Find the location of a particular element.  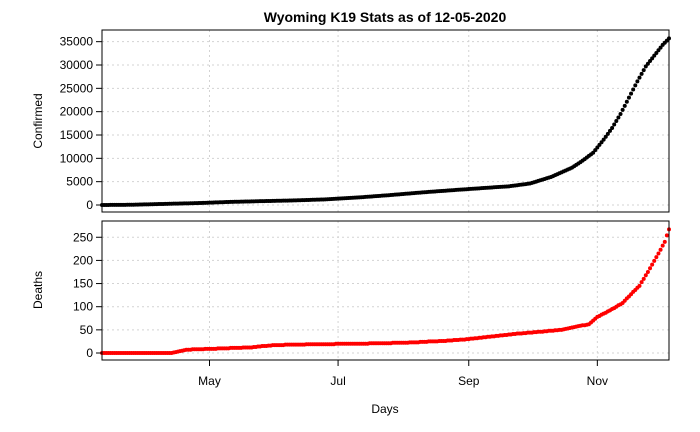

y-tick-label: 10000 is located at coordinates (77, 158).